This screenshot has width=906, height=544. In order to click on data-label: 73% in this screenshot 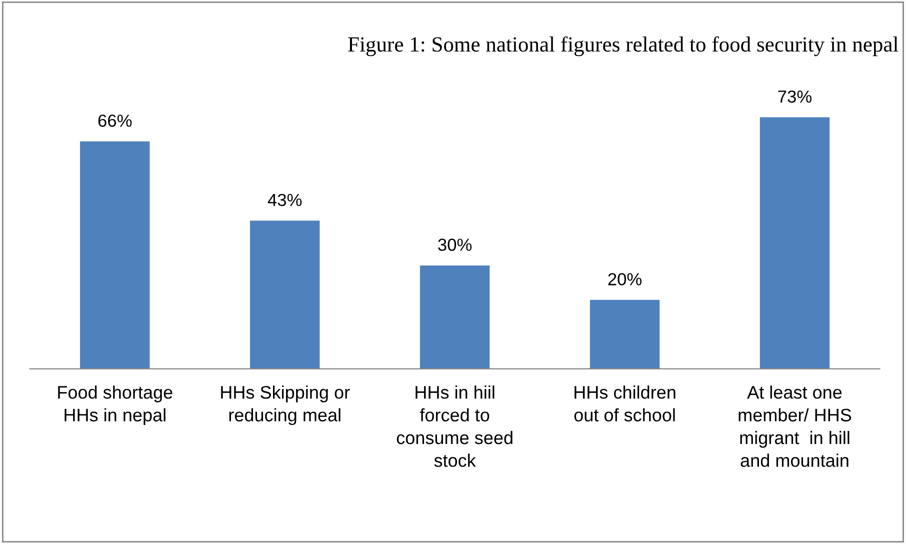, I will do `click(795, 96)`.